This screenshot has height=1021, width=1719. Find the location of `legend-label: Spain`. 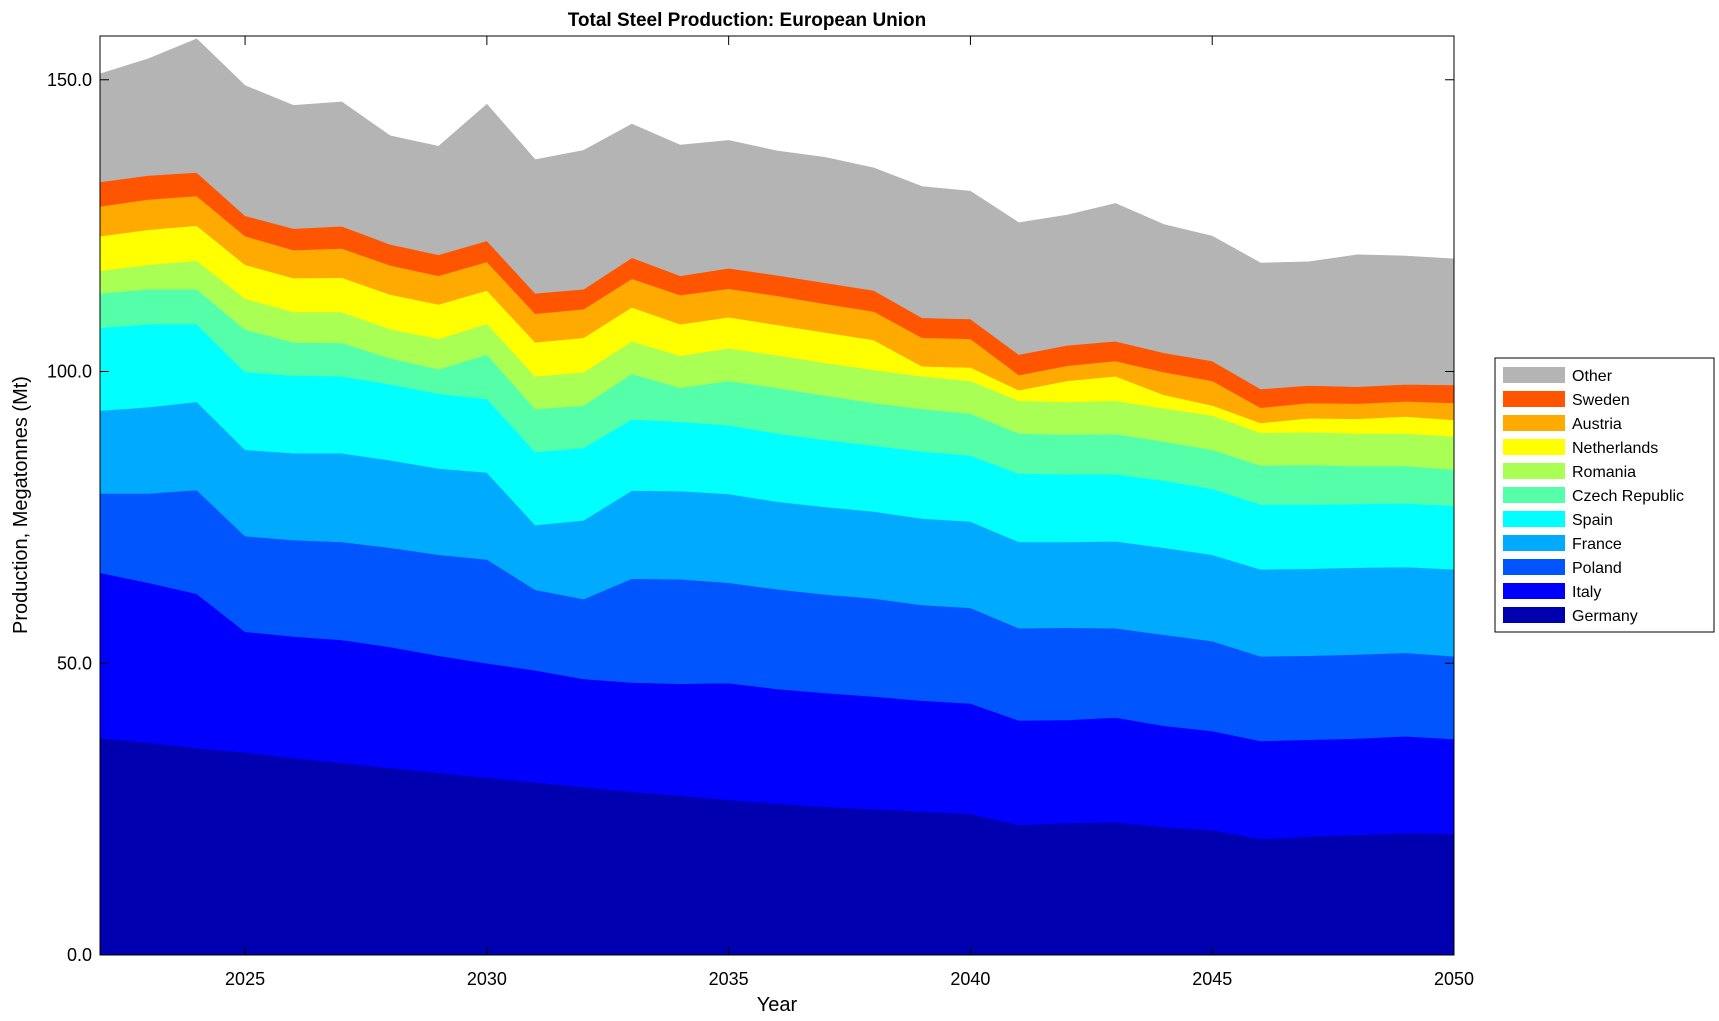

legend-label: Spain is located at coordinates (1592, 520).